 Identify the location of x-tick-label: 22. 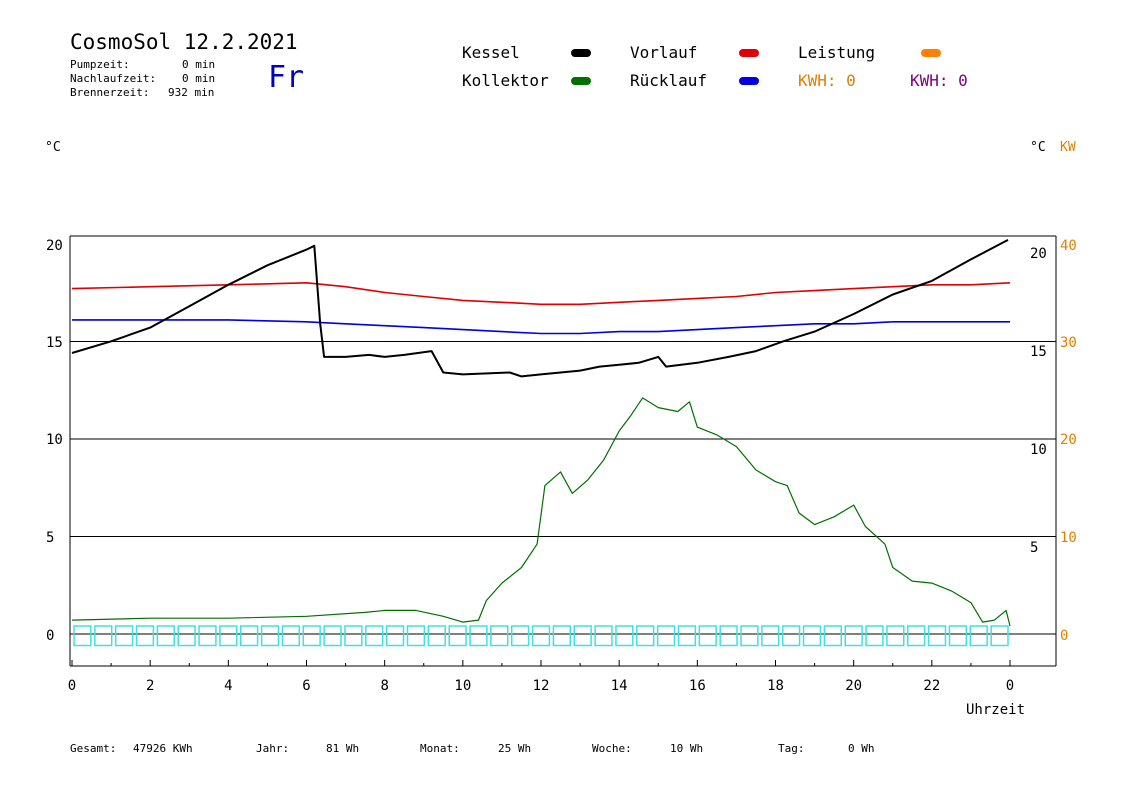
(931, 686).